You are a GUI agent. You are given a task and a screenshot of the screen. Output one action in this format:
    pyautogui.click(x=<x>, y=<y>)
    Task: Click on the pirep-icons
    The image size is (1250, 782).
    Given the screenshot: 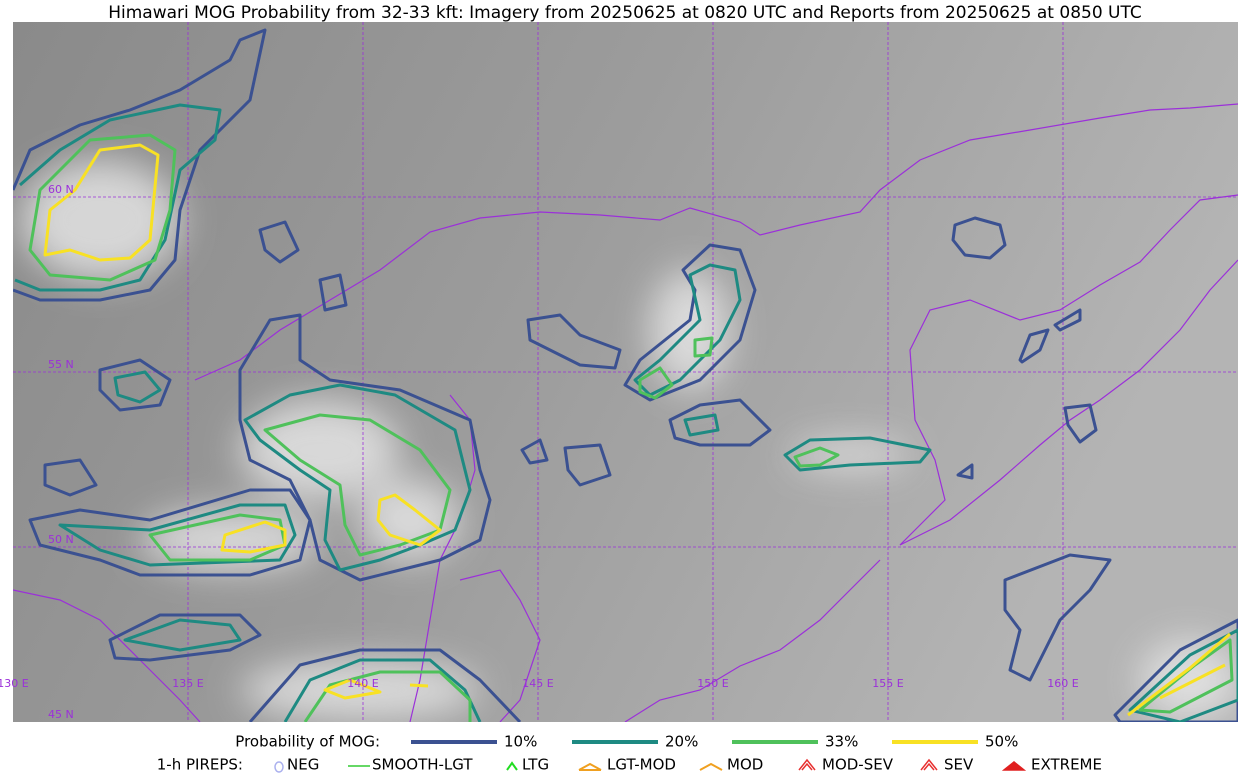 What is the action you would take?
    pyautogui.click(x=650, y=765)
    